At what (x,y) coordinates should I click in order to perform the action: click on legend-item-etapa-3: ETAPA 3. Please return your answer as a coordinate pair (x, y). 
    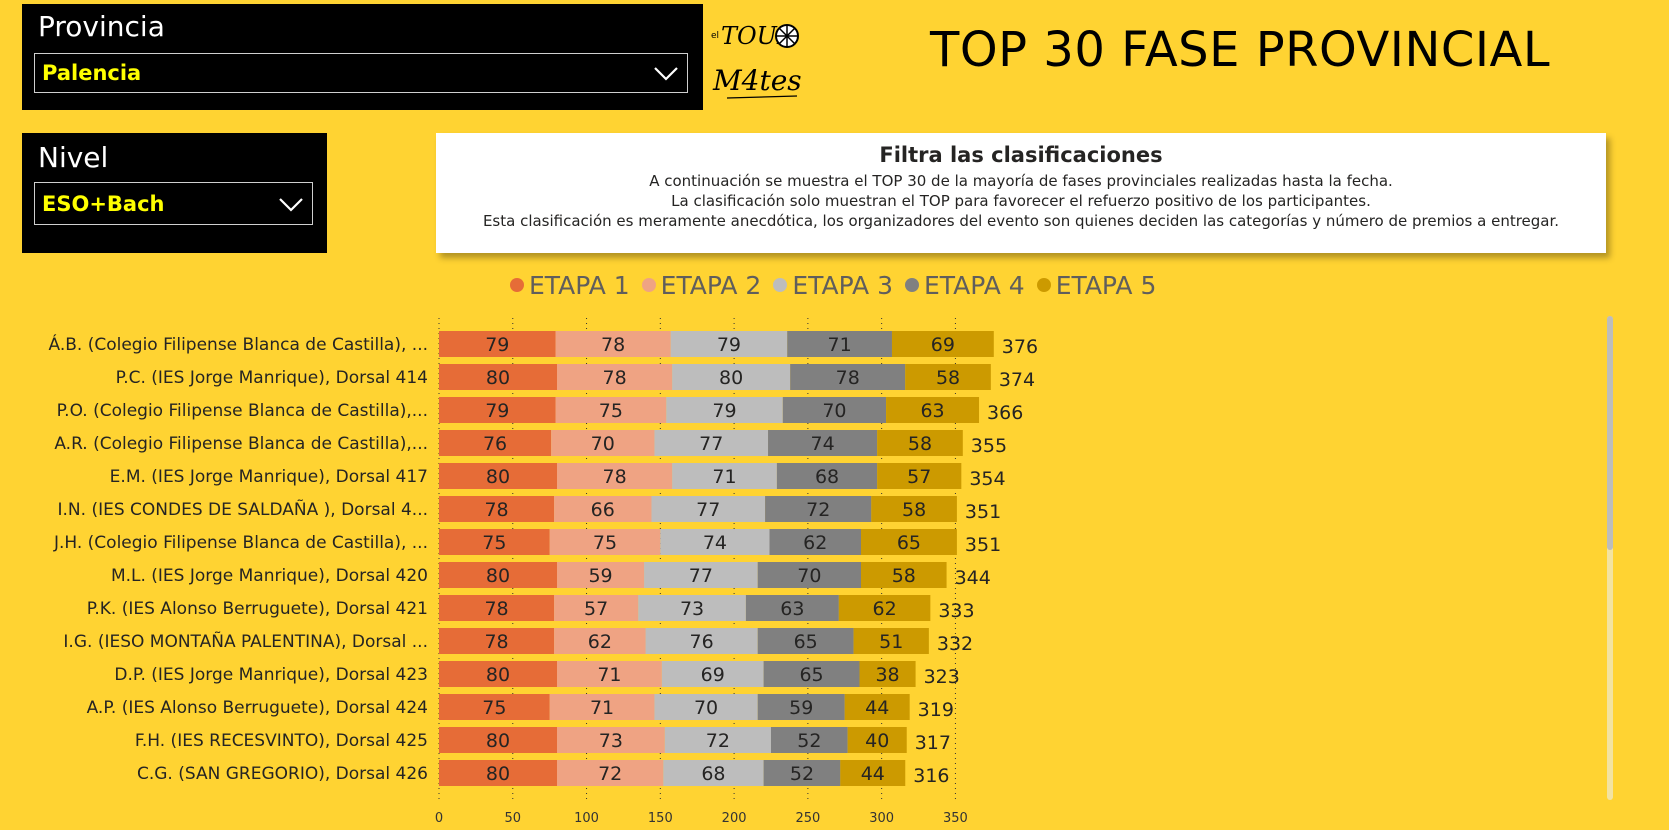
    Looking at the image, I should click on (833, 285).